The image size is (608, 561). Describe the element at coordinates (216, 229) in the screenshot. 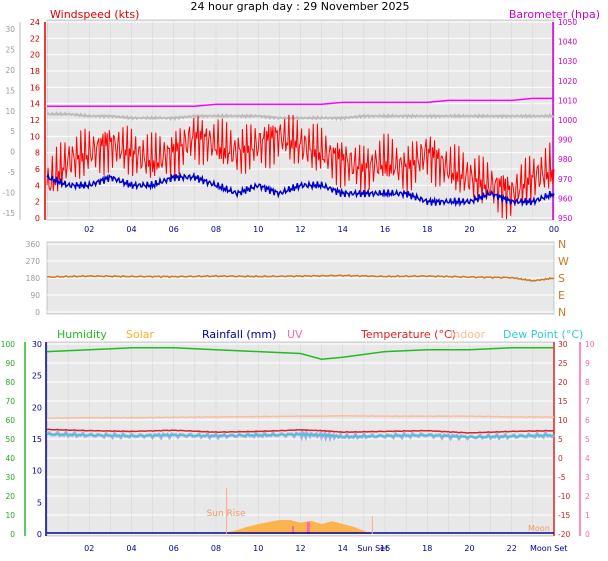

I see `wind-x-tick: 08` at that location.